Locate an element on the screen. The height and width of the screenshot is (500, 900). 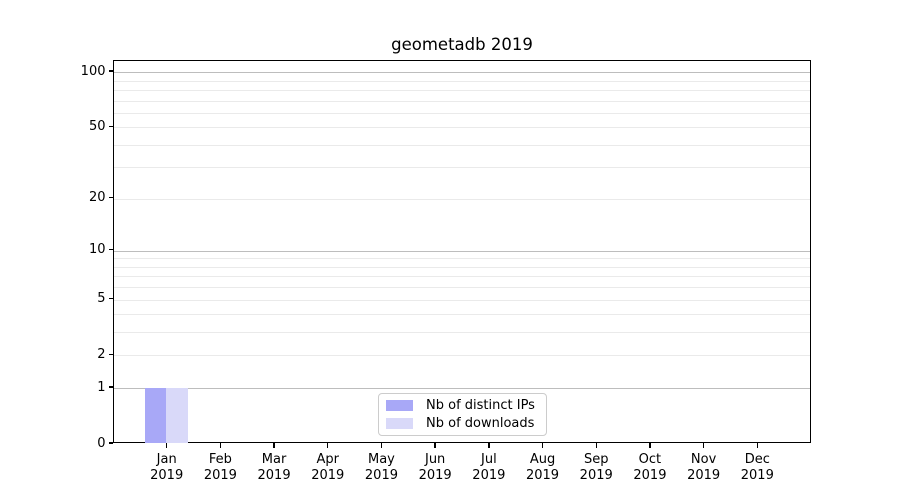
x-axis-tick-label: Aug 2019 is located at coordinates (543, 468).